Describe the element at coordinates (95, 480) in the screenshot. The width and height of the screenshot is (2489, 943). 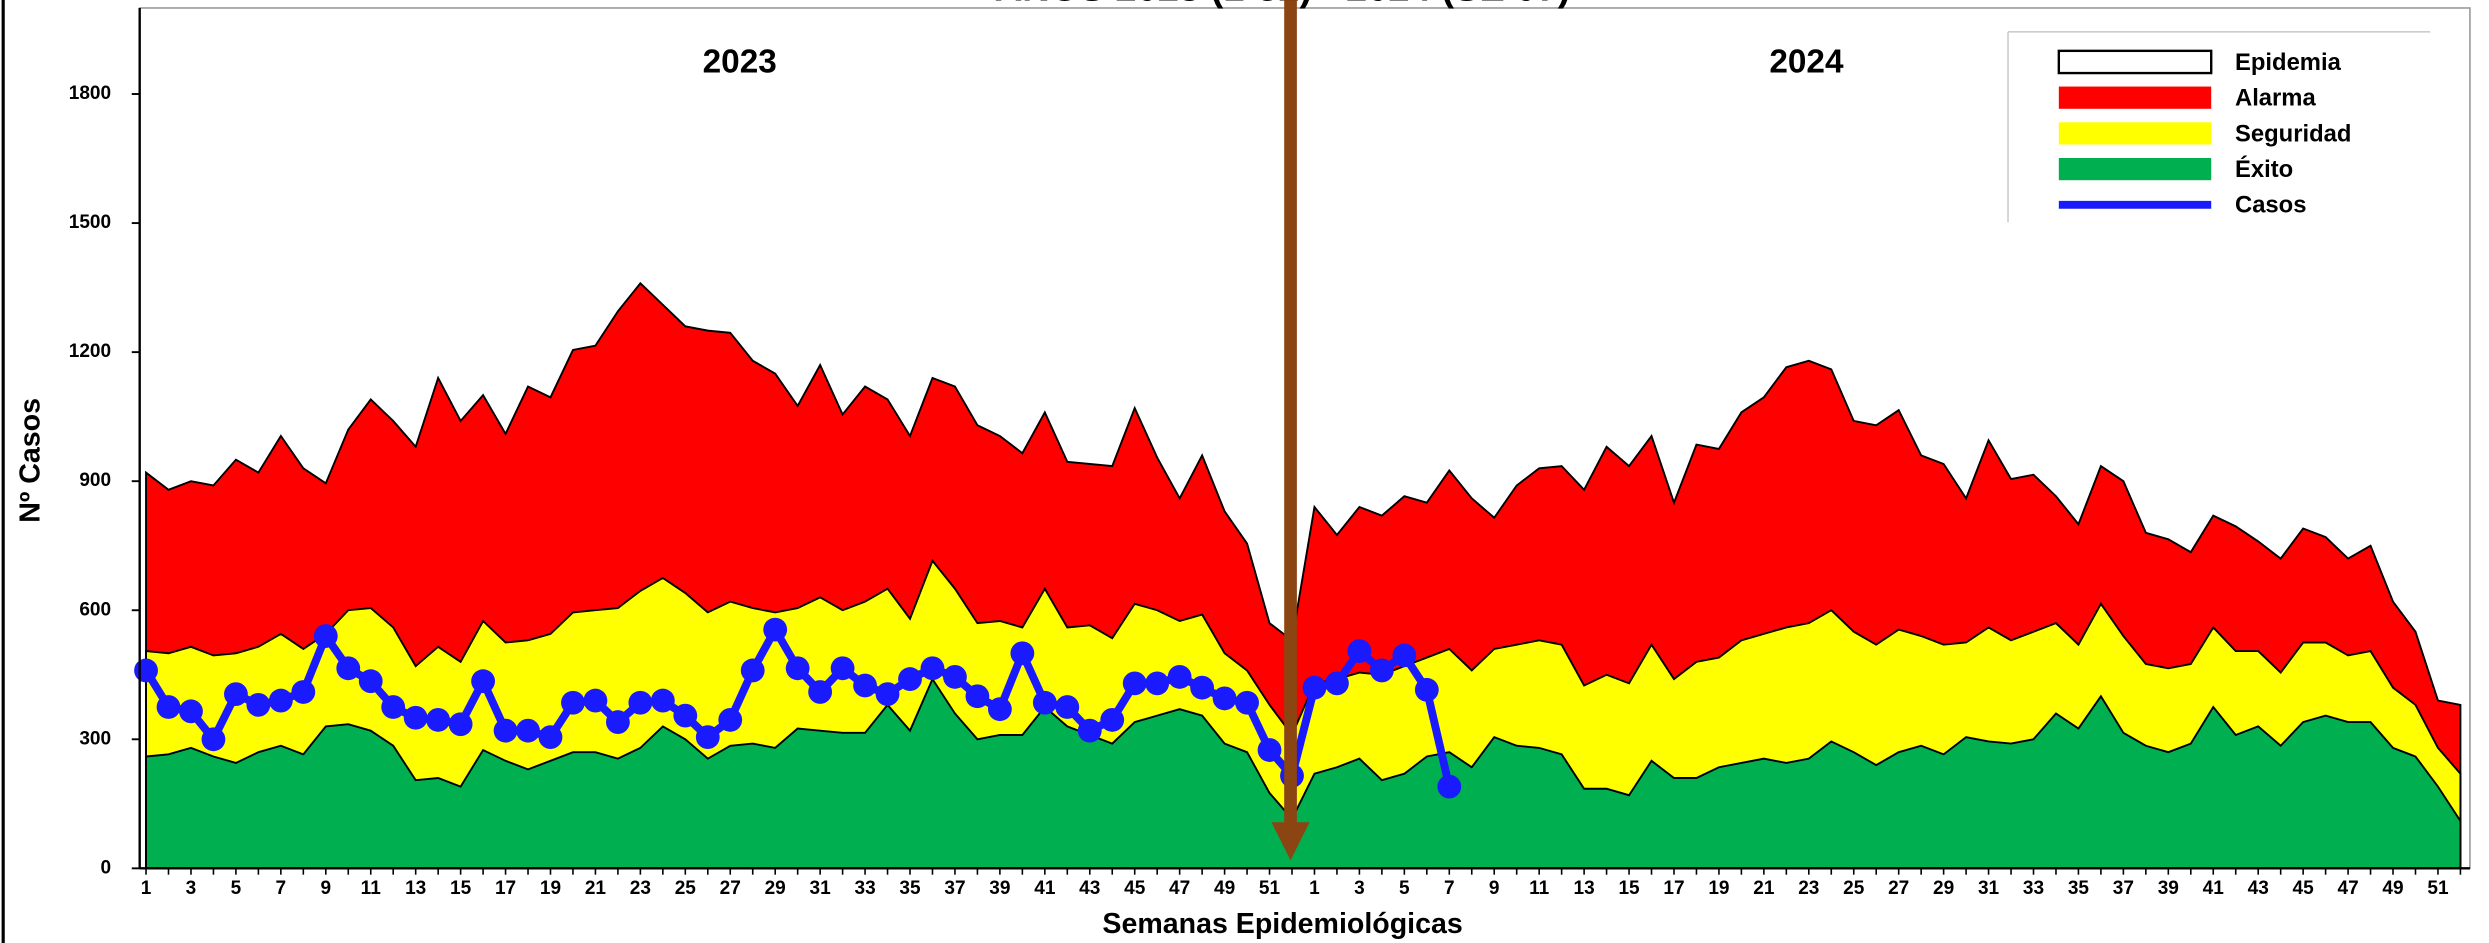
I see `y-tick-label: 900` at that location.